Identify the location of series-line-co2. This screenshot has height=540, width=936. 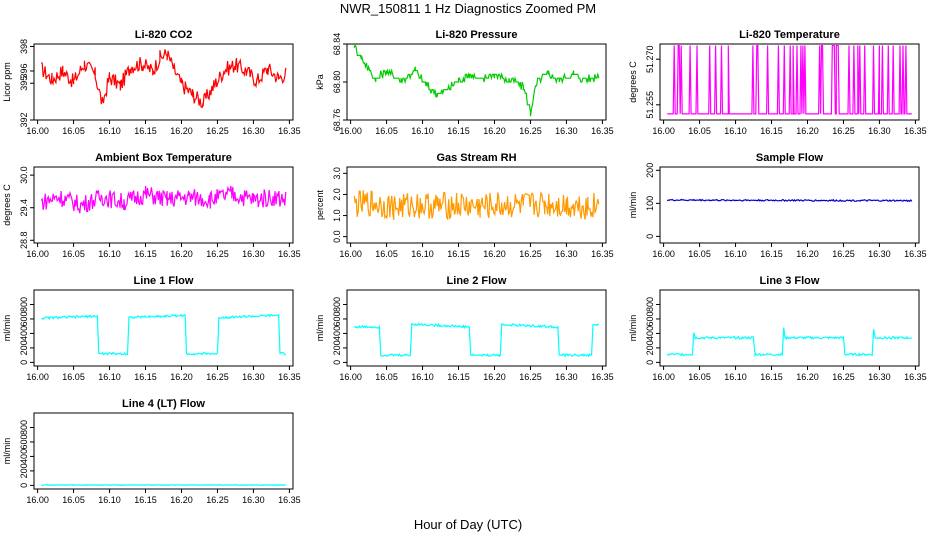
(163, 79).